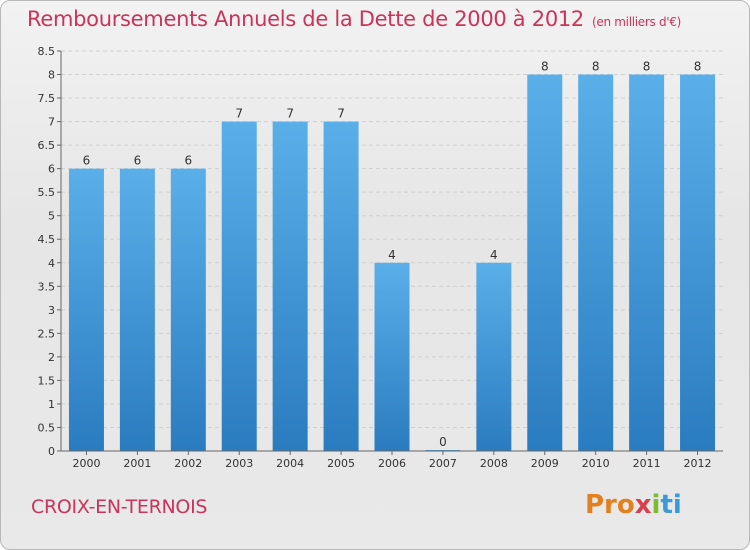 The image size is (750, 550). Describe the element at coordinates (51, 451) in the screenshot. I see `y-tick-label: 0` at that location.